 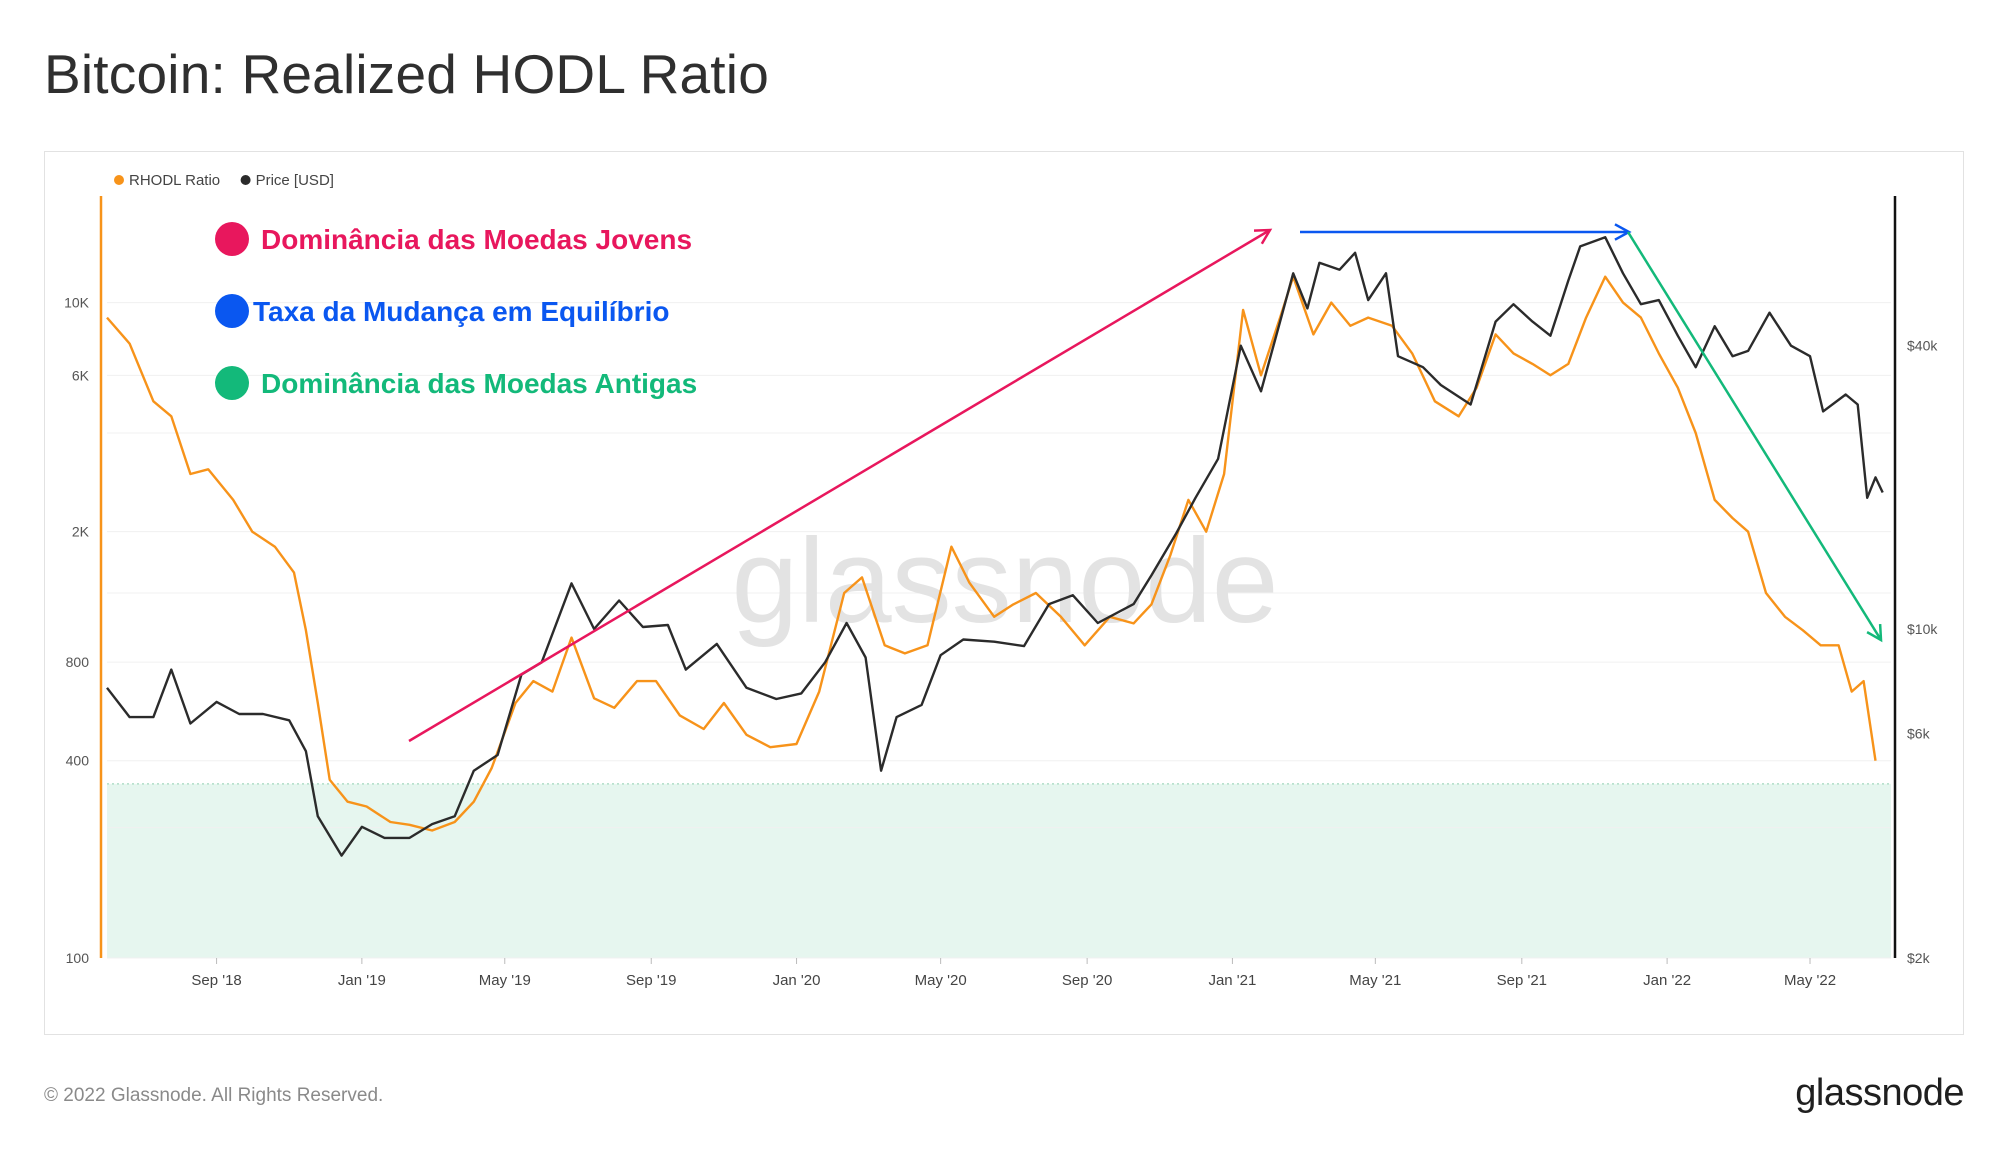 I want to click on glassnode-logo: glassnode, so click(x=1879, y=1093).